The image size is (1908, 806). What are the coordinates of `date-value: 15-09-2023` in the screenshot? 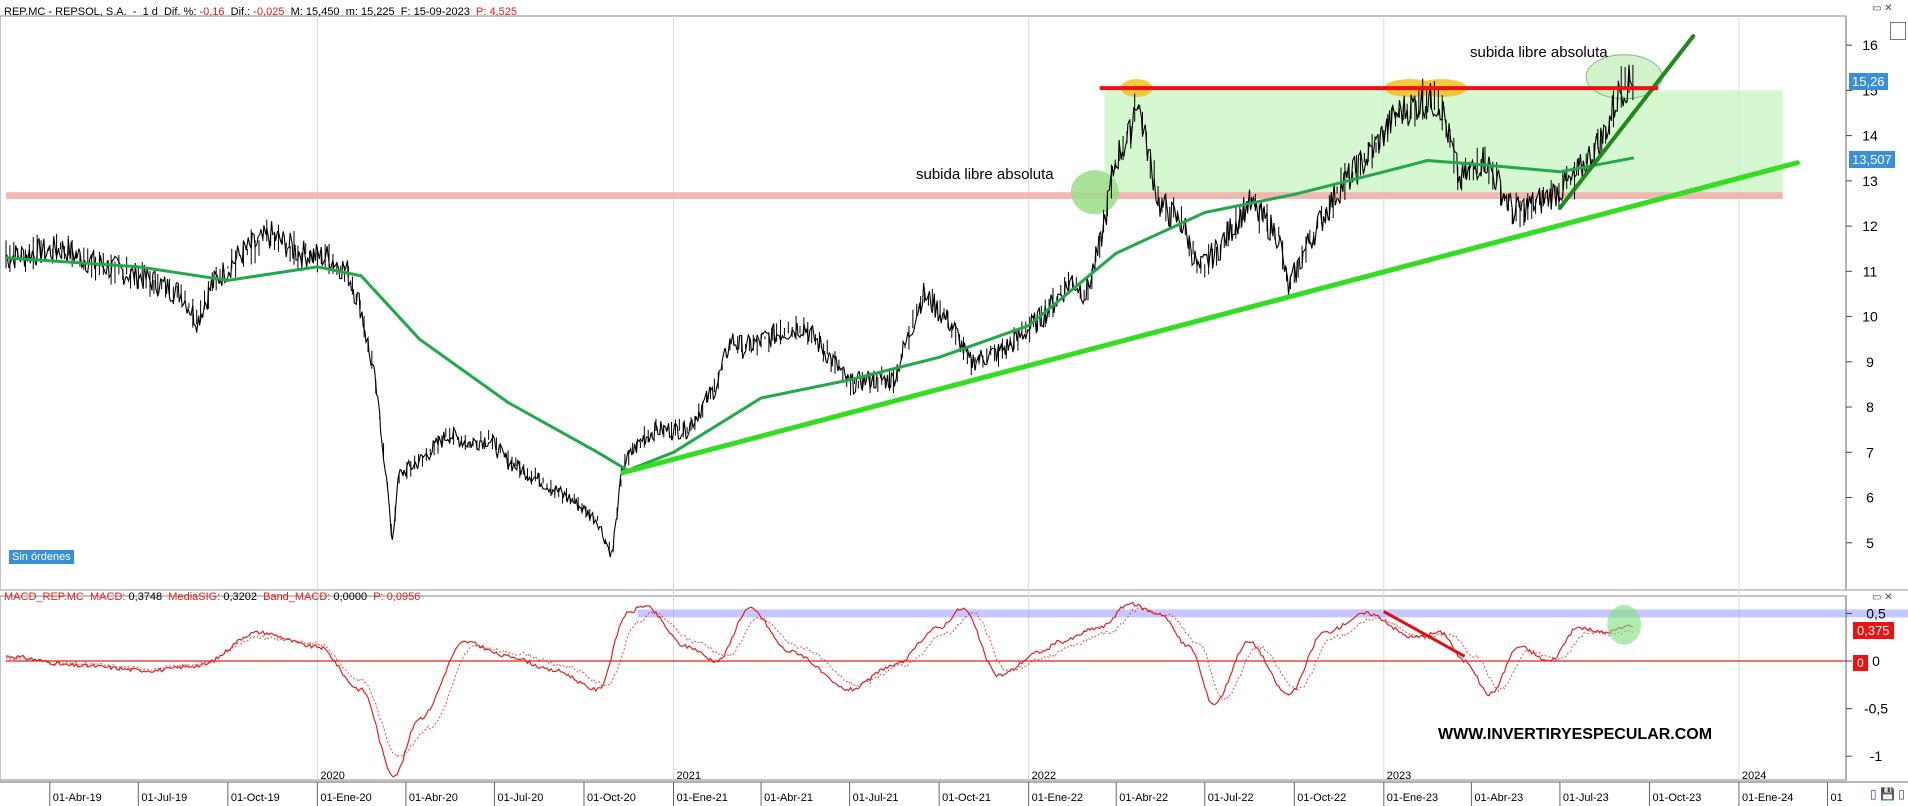 It's located at (441, 12).